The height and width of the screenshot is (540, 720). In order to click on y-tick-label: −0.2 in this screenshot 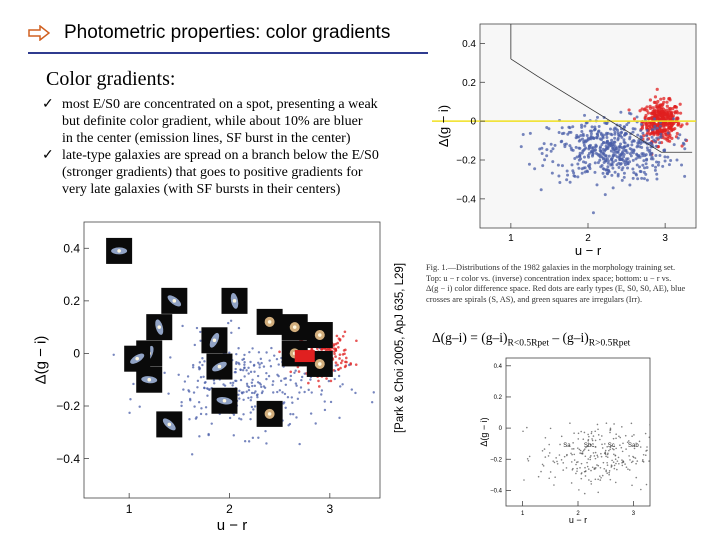, I will do `click(496, 460)`.